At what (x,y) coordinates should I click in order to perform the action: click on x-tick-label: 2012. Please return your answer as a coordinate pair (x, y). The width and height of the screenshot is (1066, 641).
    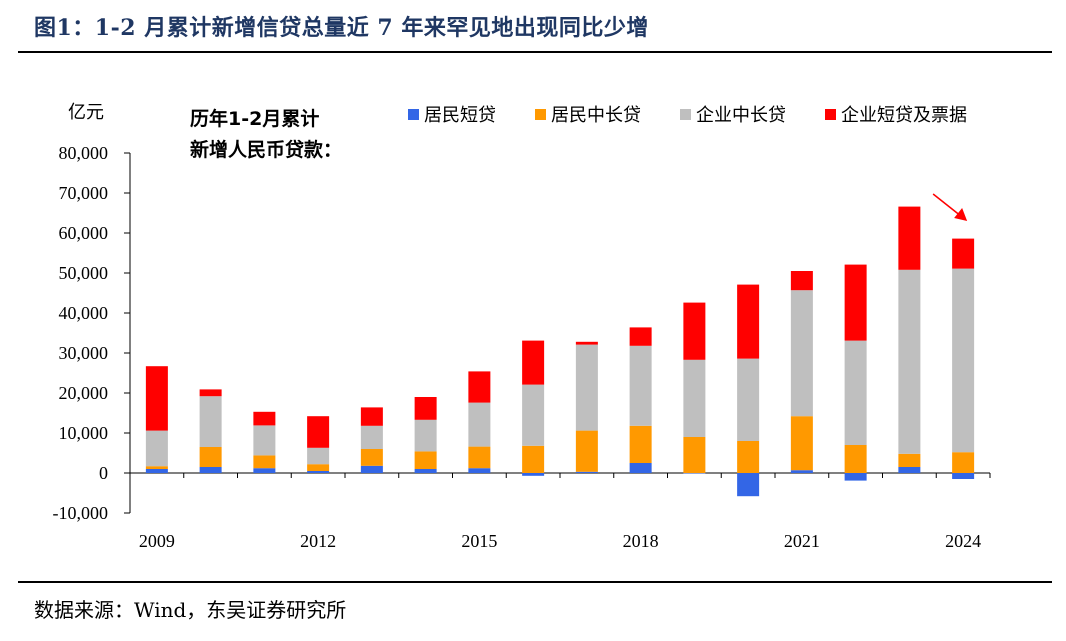
    Looking at the image, I should click on (318, 541).